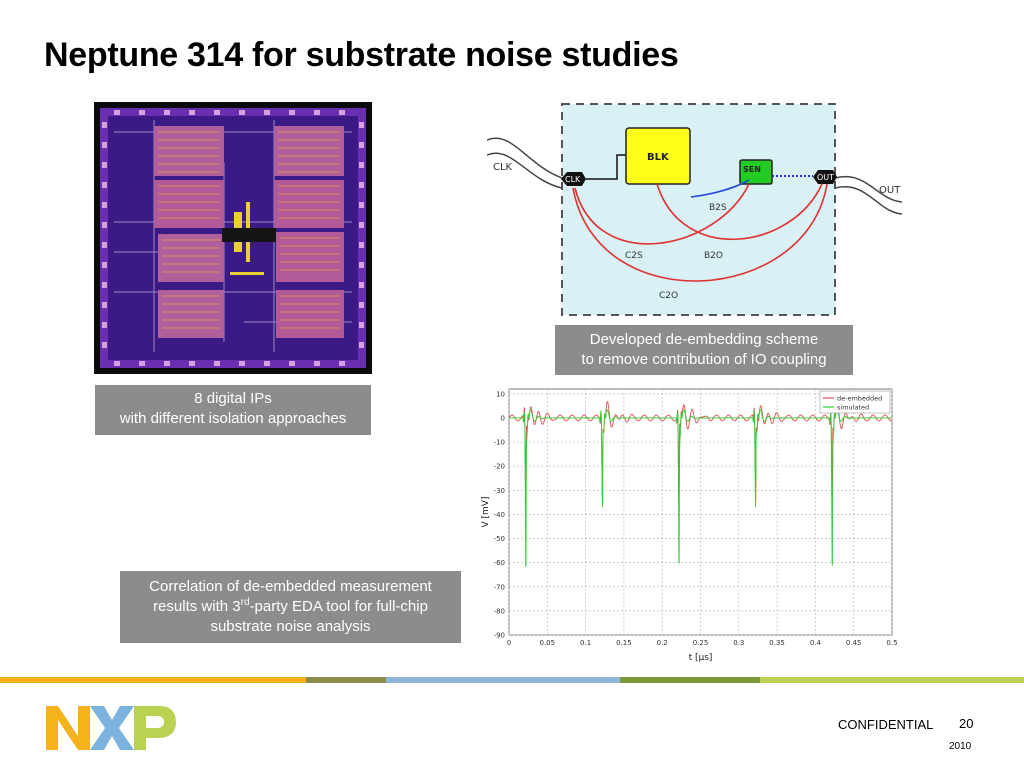  I want to click on y-tick-label: 0, so click(503, 418).